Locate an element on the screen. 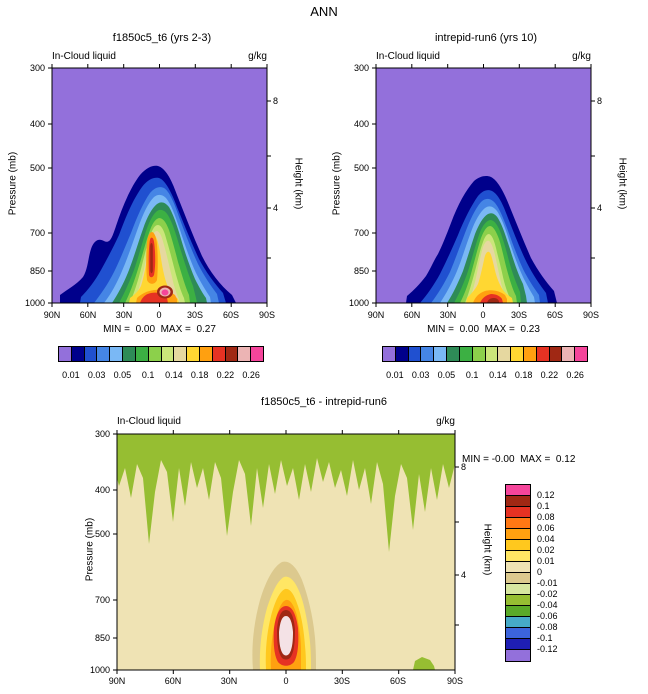  colorbar-label: 0.05 is located at coordinates (446, 375).